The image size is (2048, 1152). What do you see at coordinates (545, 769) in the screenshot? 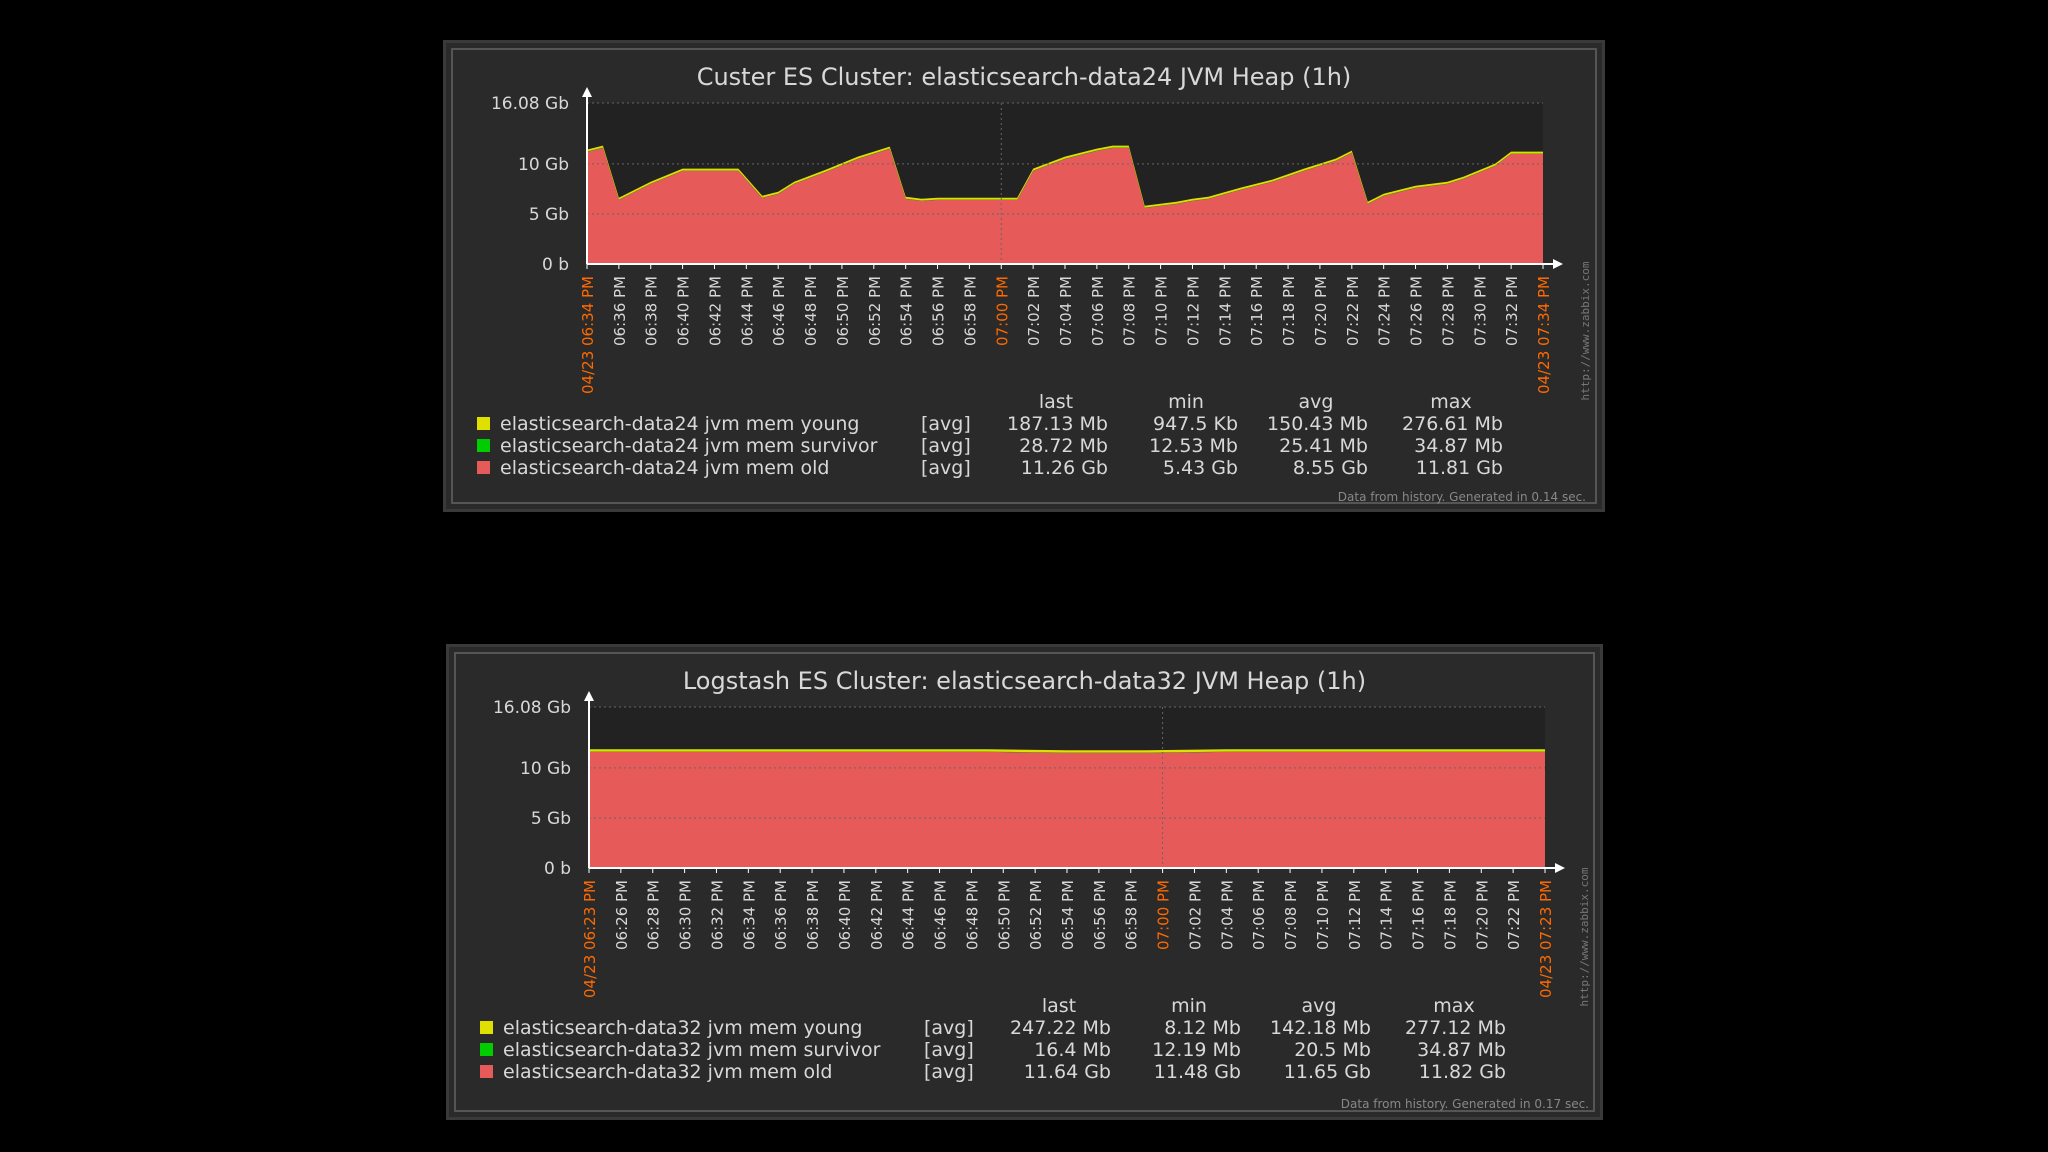
I see `y-tick-label: 10 Gb` at bounding box center [545, 769].